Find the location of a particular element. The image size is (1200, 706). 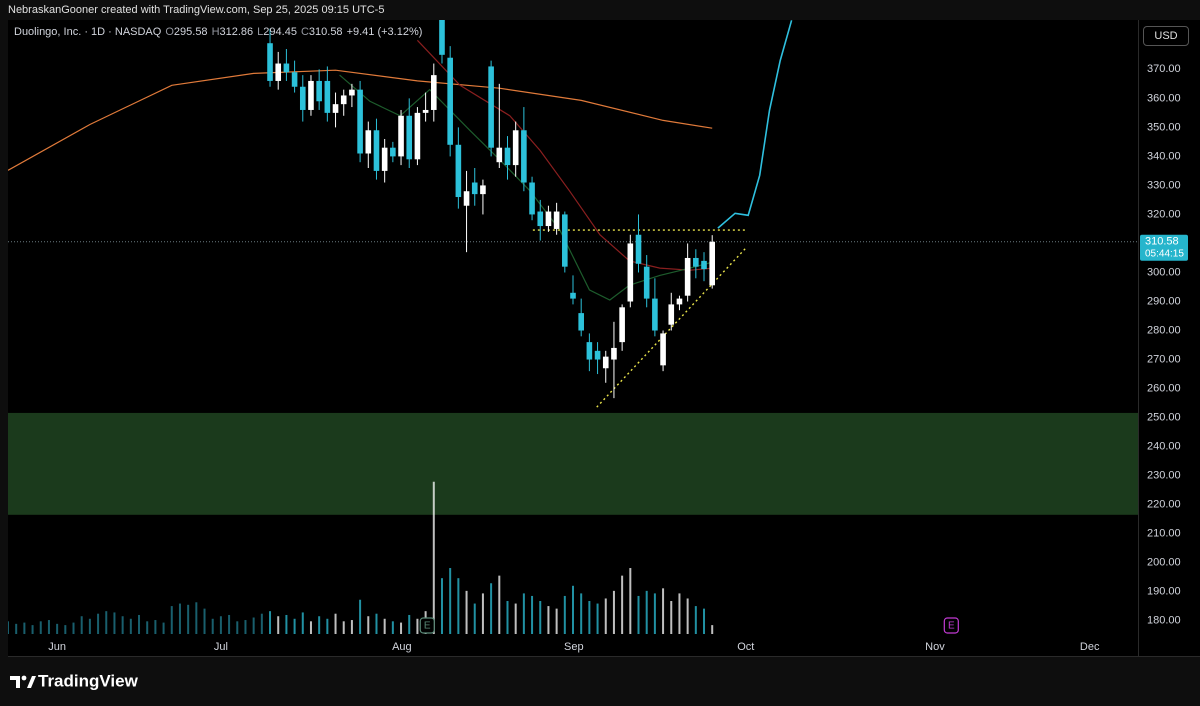

y-tick-label: 270.00 is located at coordinates (1164, 359).